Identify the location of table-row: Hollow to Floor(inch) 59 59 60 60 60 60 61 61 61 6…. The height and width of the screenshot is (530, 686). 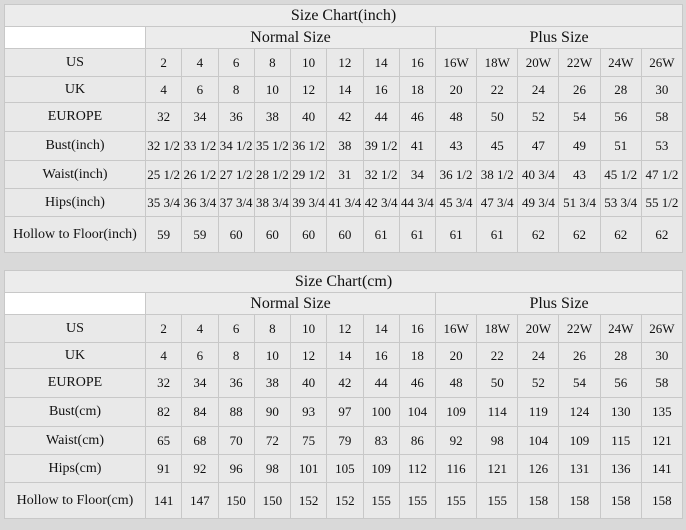
(344, 234).